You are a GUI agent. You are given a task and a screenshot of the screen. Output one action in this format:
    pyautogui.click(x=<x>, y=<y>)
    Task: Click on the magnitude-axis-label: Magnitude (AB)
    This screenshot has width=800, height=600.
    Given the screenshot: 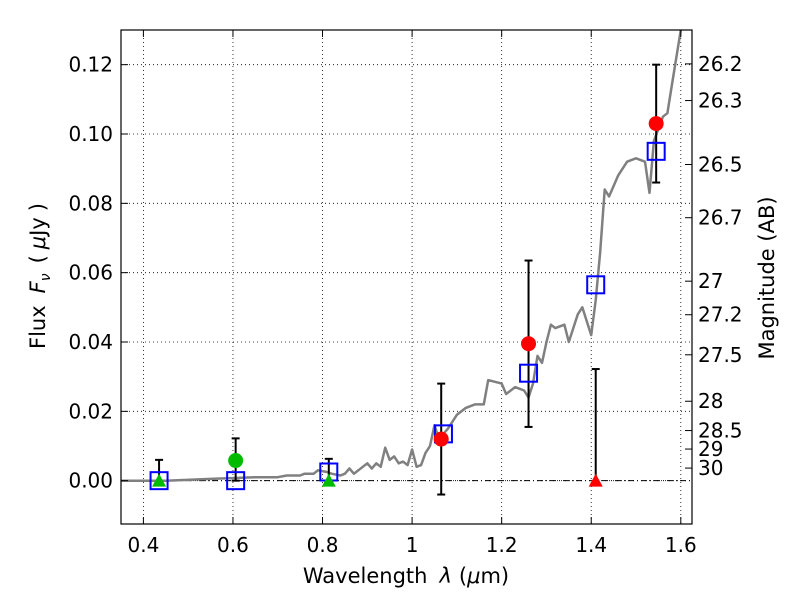 What is the action you would take?
    pyautogui.click(x=767, y=277)
    